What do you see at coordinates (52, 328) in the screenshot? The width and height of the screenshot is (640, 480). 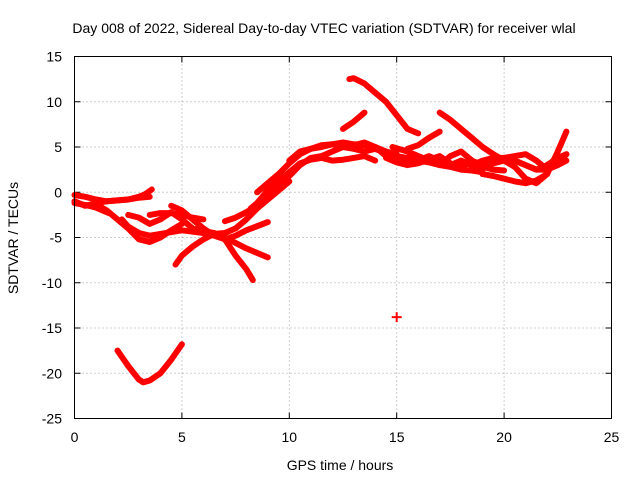 I see `y-tick-label: -15` at bounding box center [52, 328].